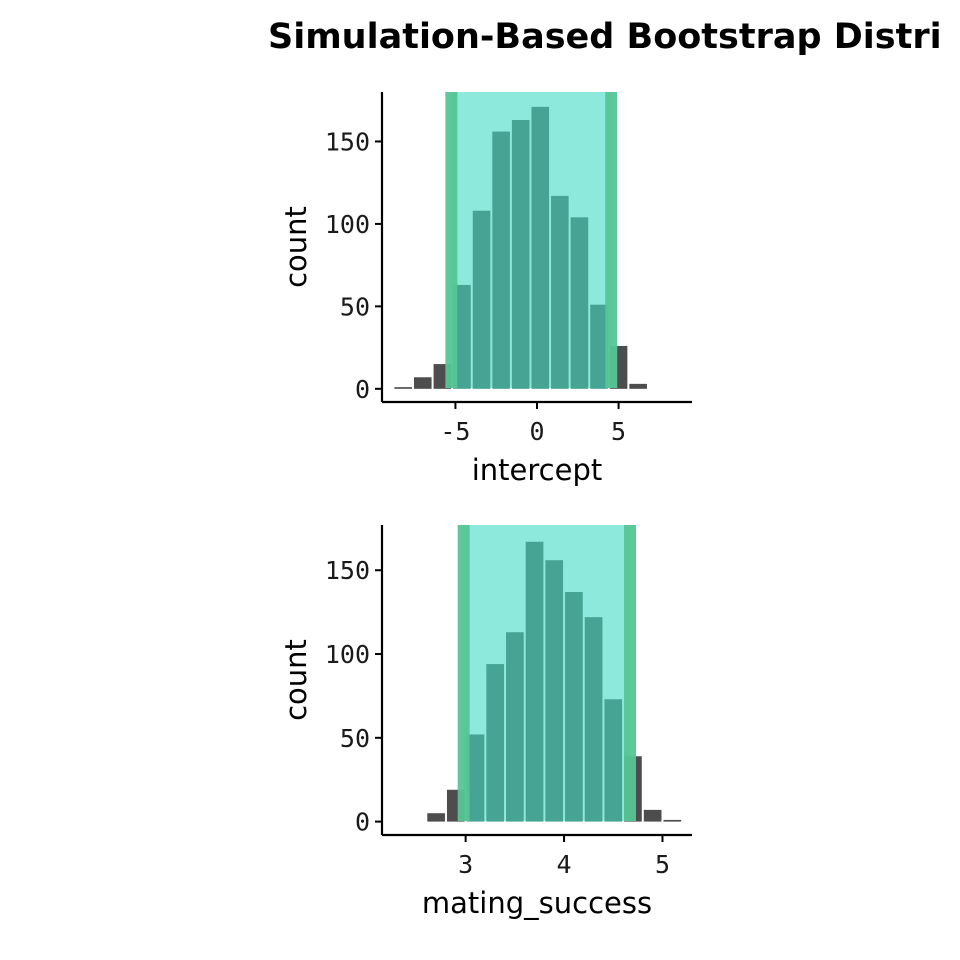 The image size is (960, 960). I want to click on chart-title: Simulation-Based Bootstrap Distri, so click(605, 37).